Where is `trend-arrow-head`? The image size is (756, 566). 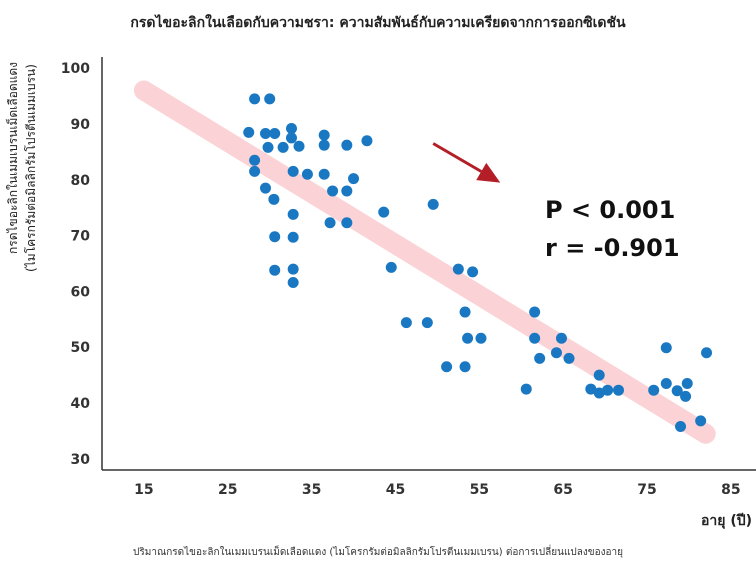 trend-arrow-head is located at coordinates (488, 172).